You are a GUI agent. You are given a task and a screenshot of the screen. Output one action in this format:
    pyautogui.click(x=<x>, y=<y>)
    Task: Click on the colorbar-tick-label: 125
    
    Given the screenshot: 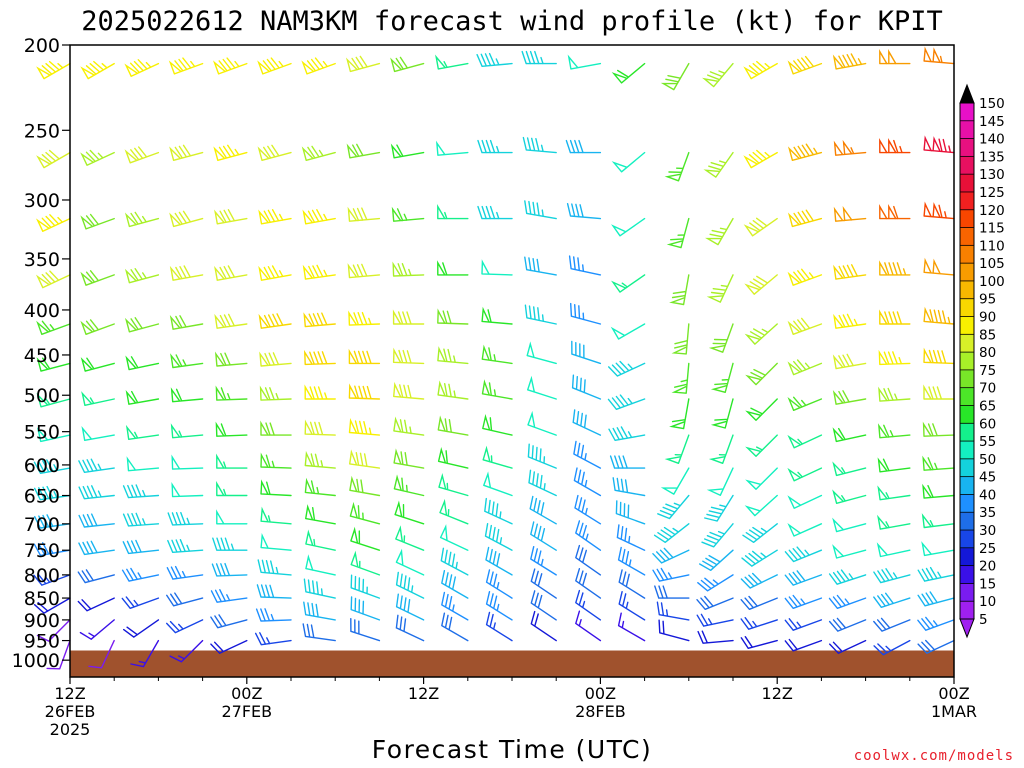 What is the action you would take?
    pyautogui.click(x=992, y=193)
    